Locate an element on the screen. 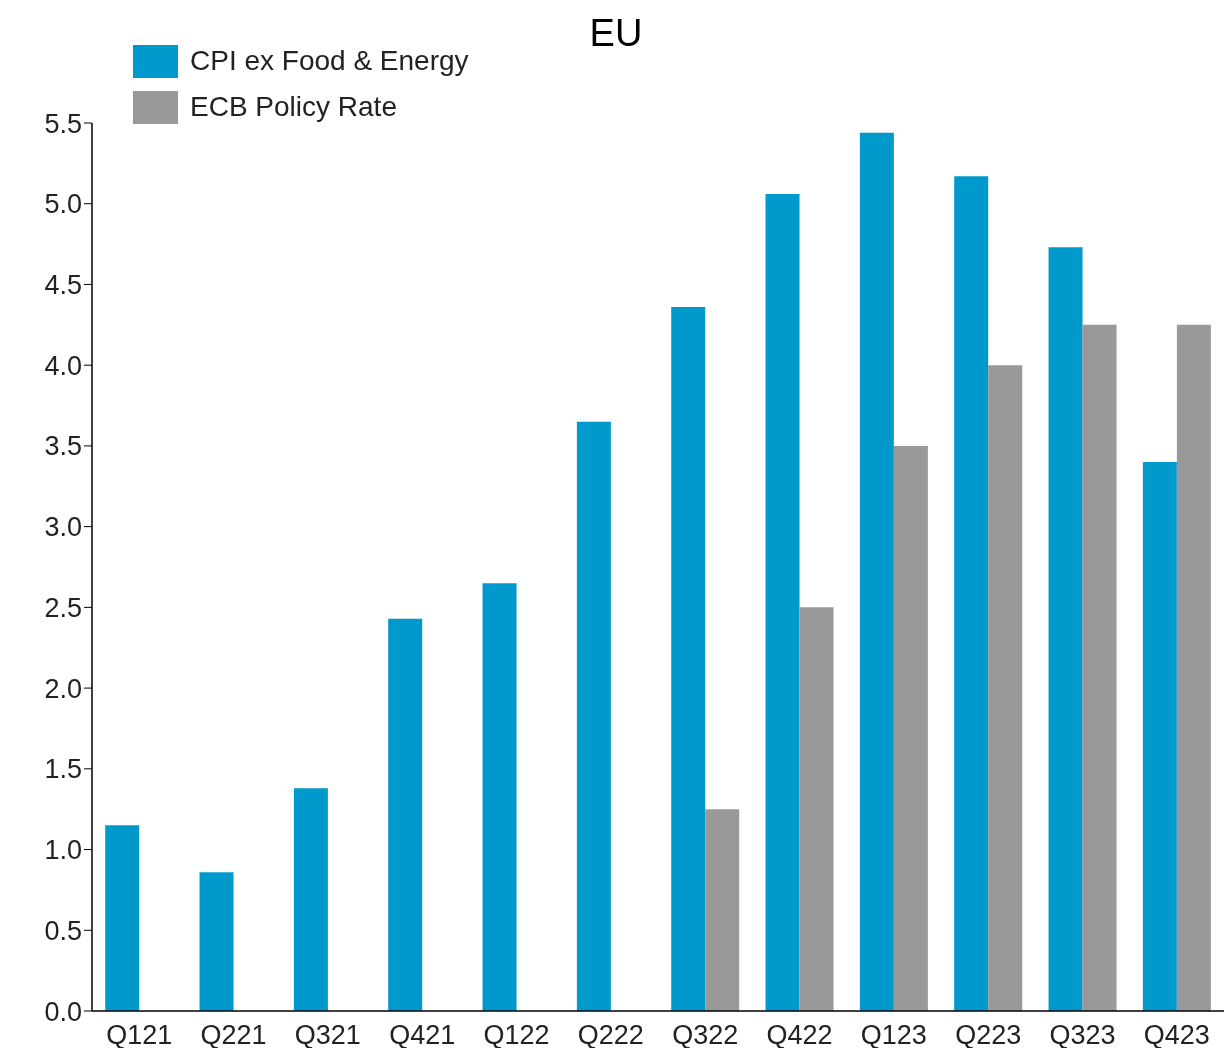 This screenshot has width=1232, height=1055. y-tick-label: 1.5 is located at coordinates (63, 769).